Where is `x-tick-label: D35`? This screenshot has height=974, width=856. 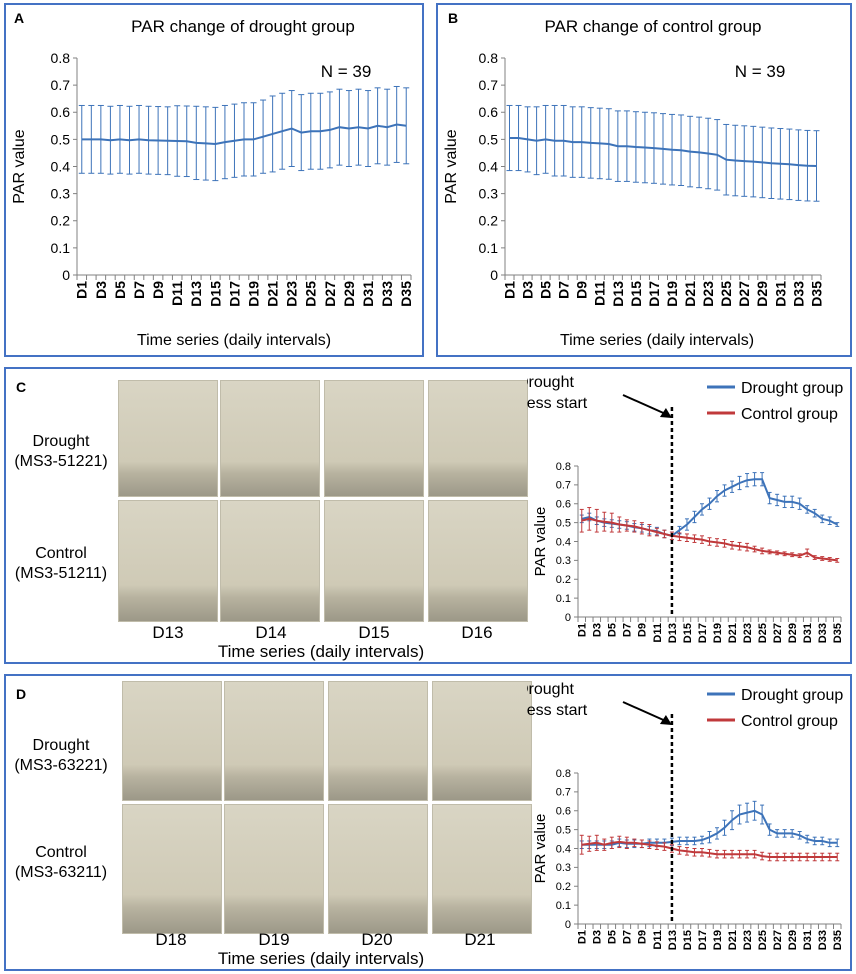
x-tick-label: D35 is located at coordinates (816, 294).